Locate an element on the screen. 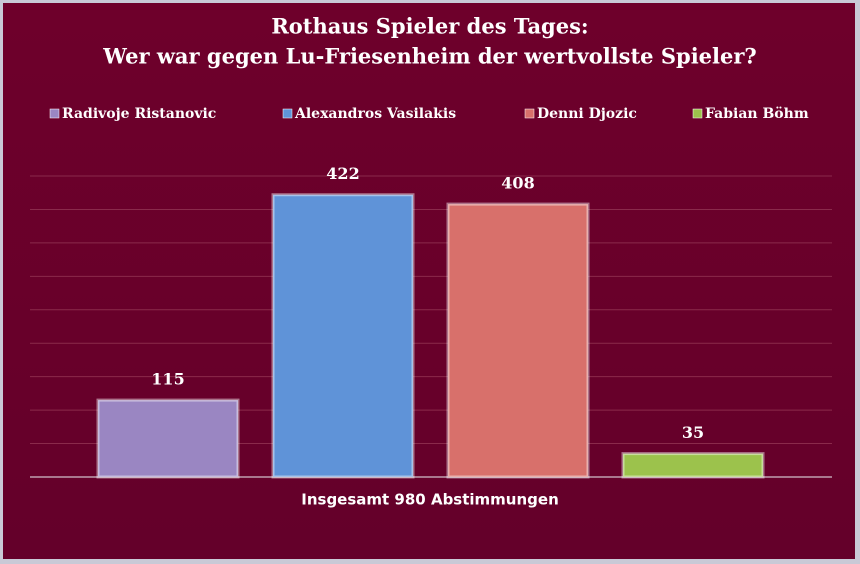 This screenshot has height=564, width=860. value-label: 422 is located at coordinates (342, 173).